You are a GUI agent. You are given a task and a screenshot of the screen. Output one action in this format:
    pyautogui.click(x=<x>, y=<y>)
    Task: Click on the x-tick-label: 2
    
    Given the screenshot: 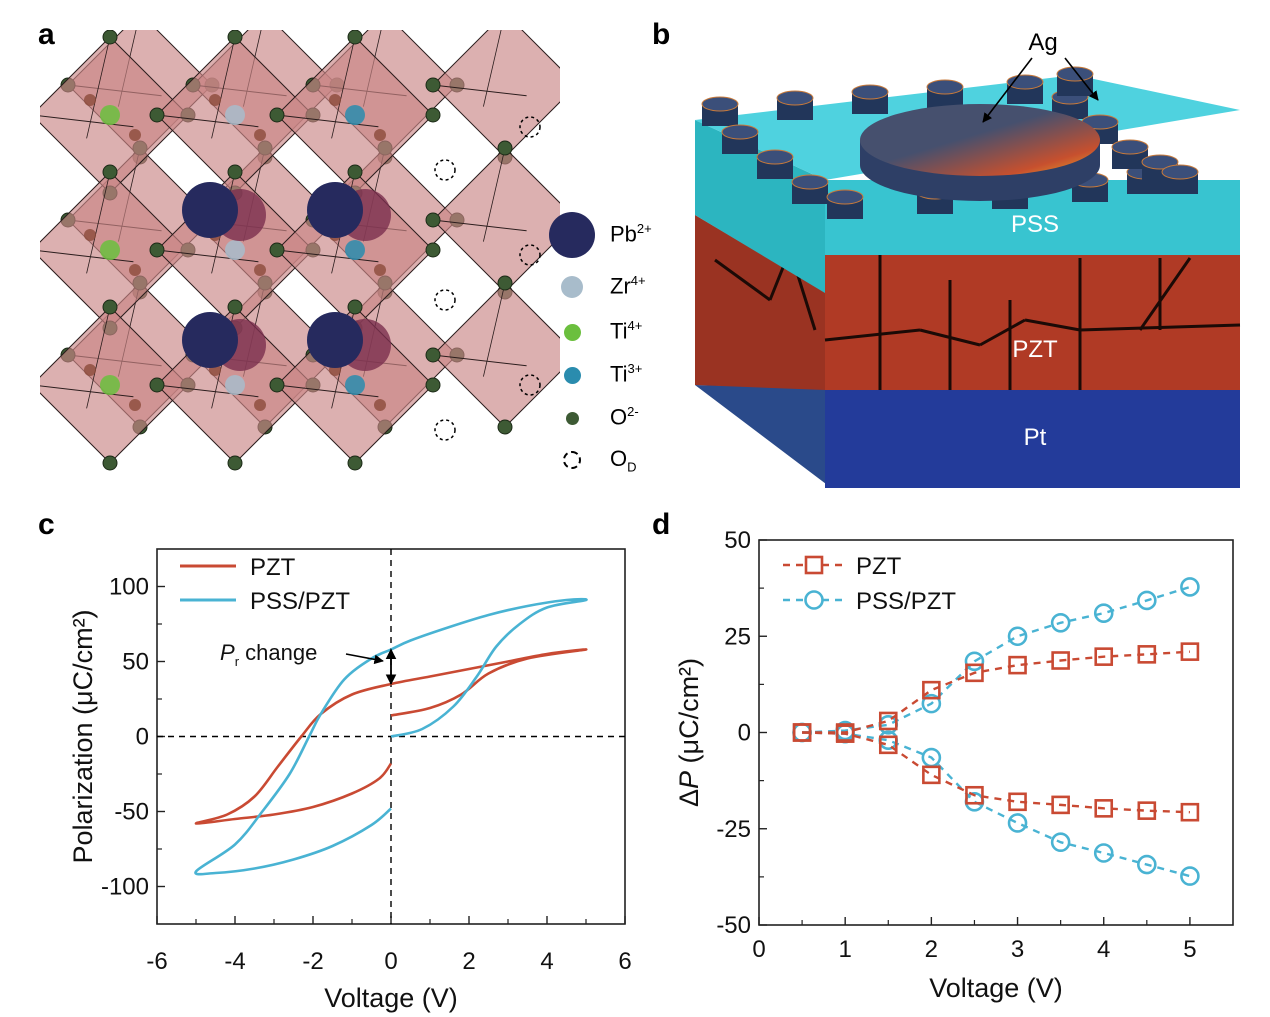 What is the action you would take?
    pyautogui.click(x=468, y=961)
    